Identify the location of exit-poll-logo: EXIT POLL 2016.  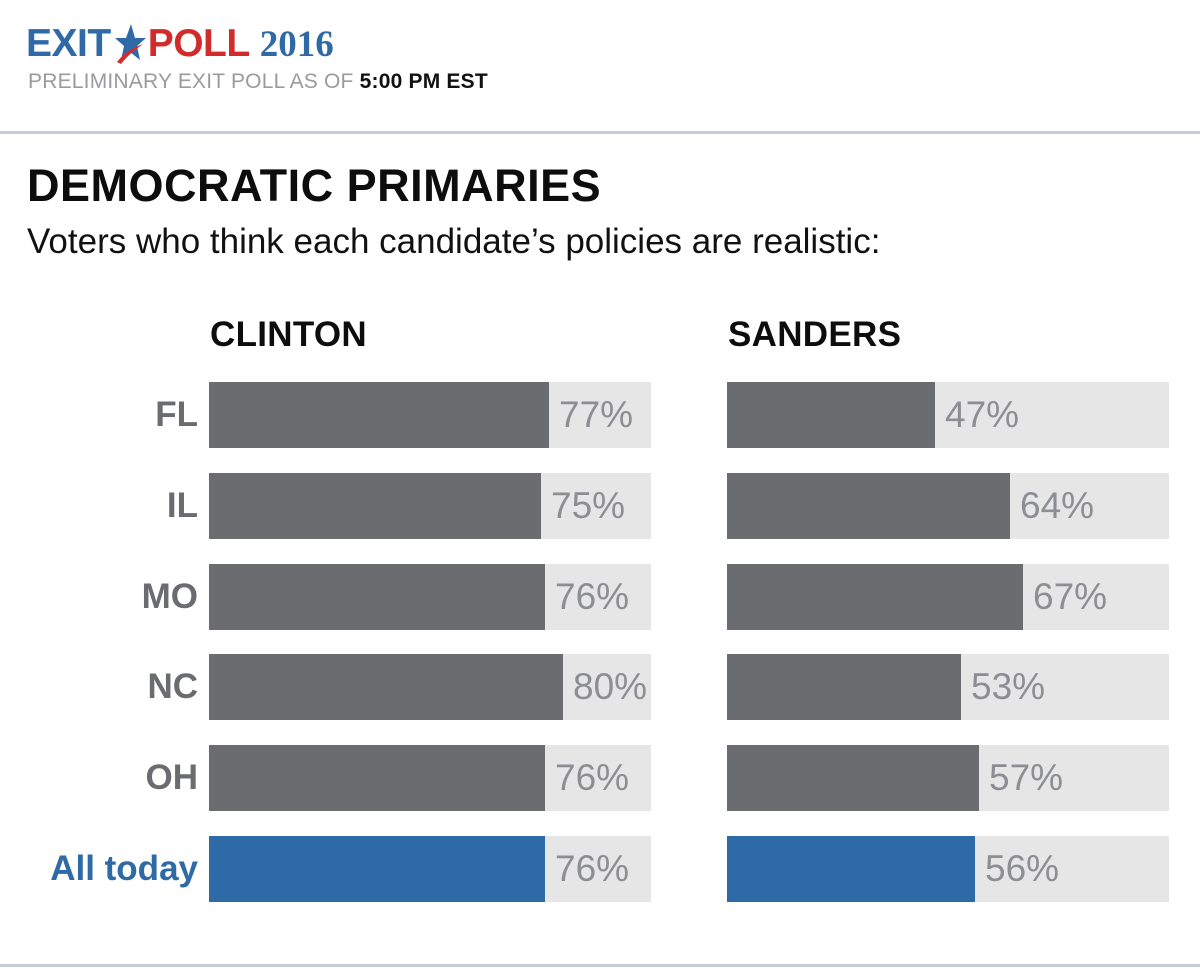
(180, 44).